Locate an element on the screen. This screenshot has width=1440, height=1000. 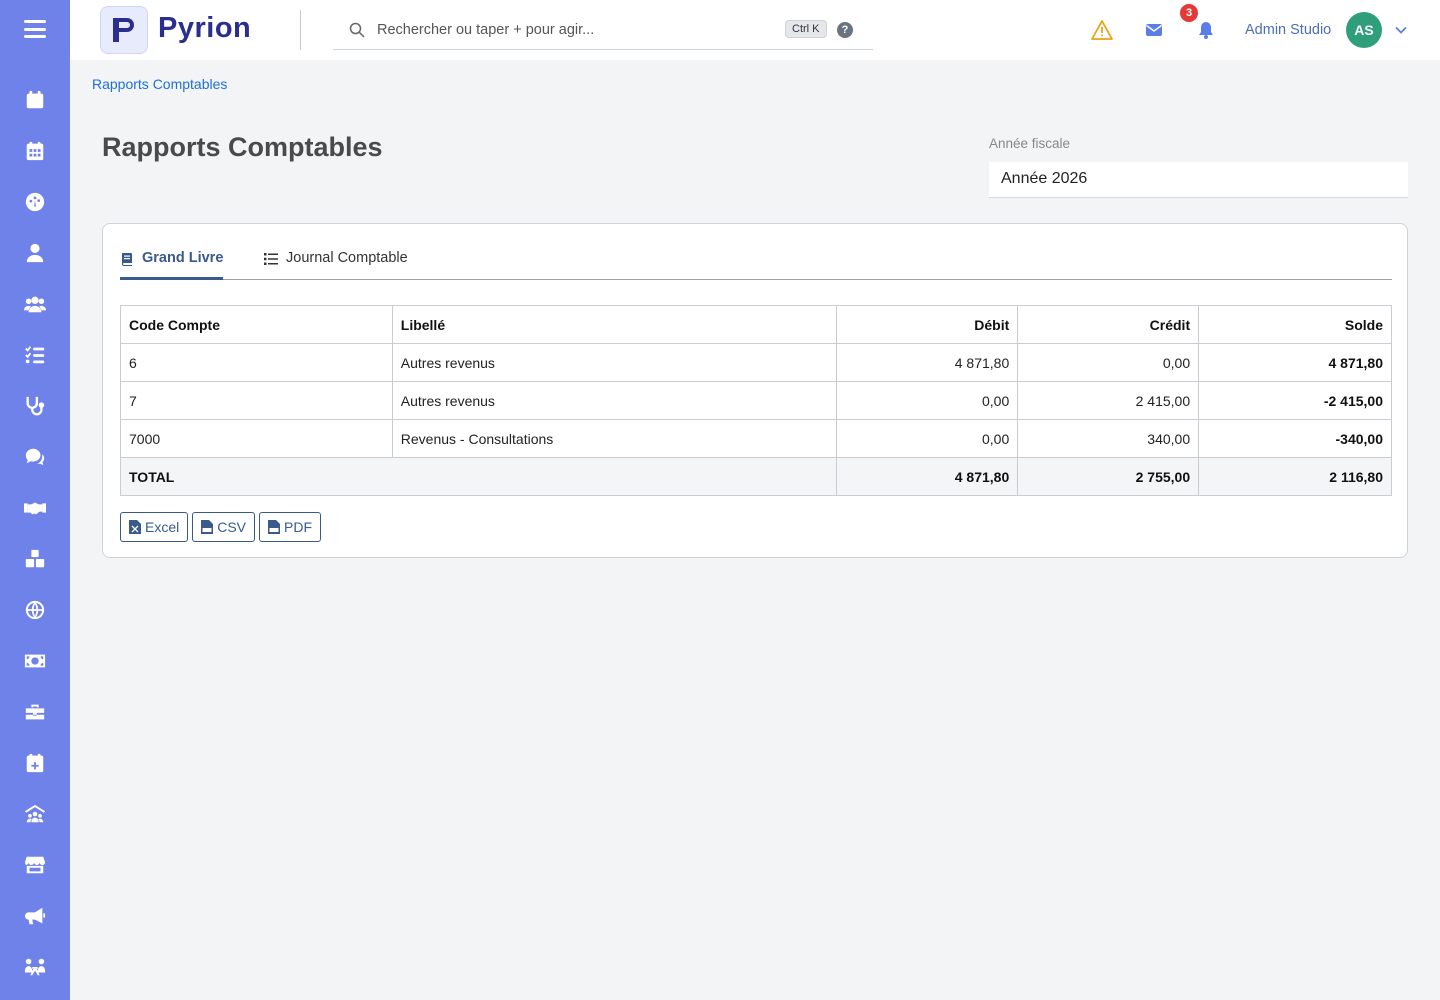
brand-name: Pyrion is located at coordinates (205, 28).